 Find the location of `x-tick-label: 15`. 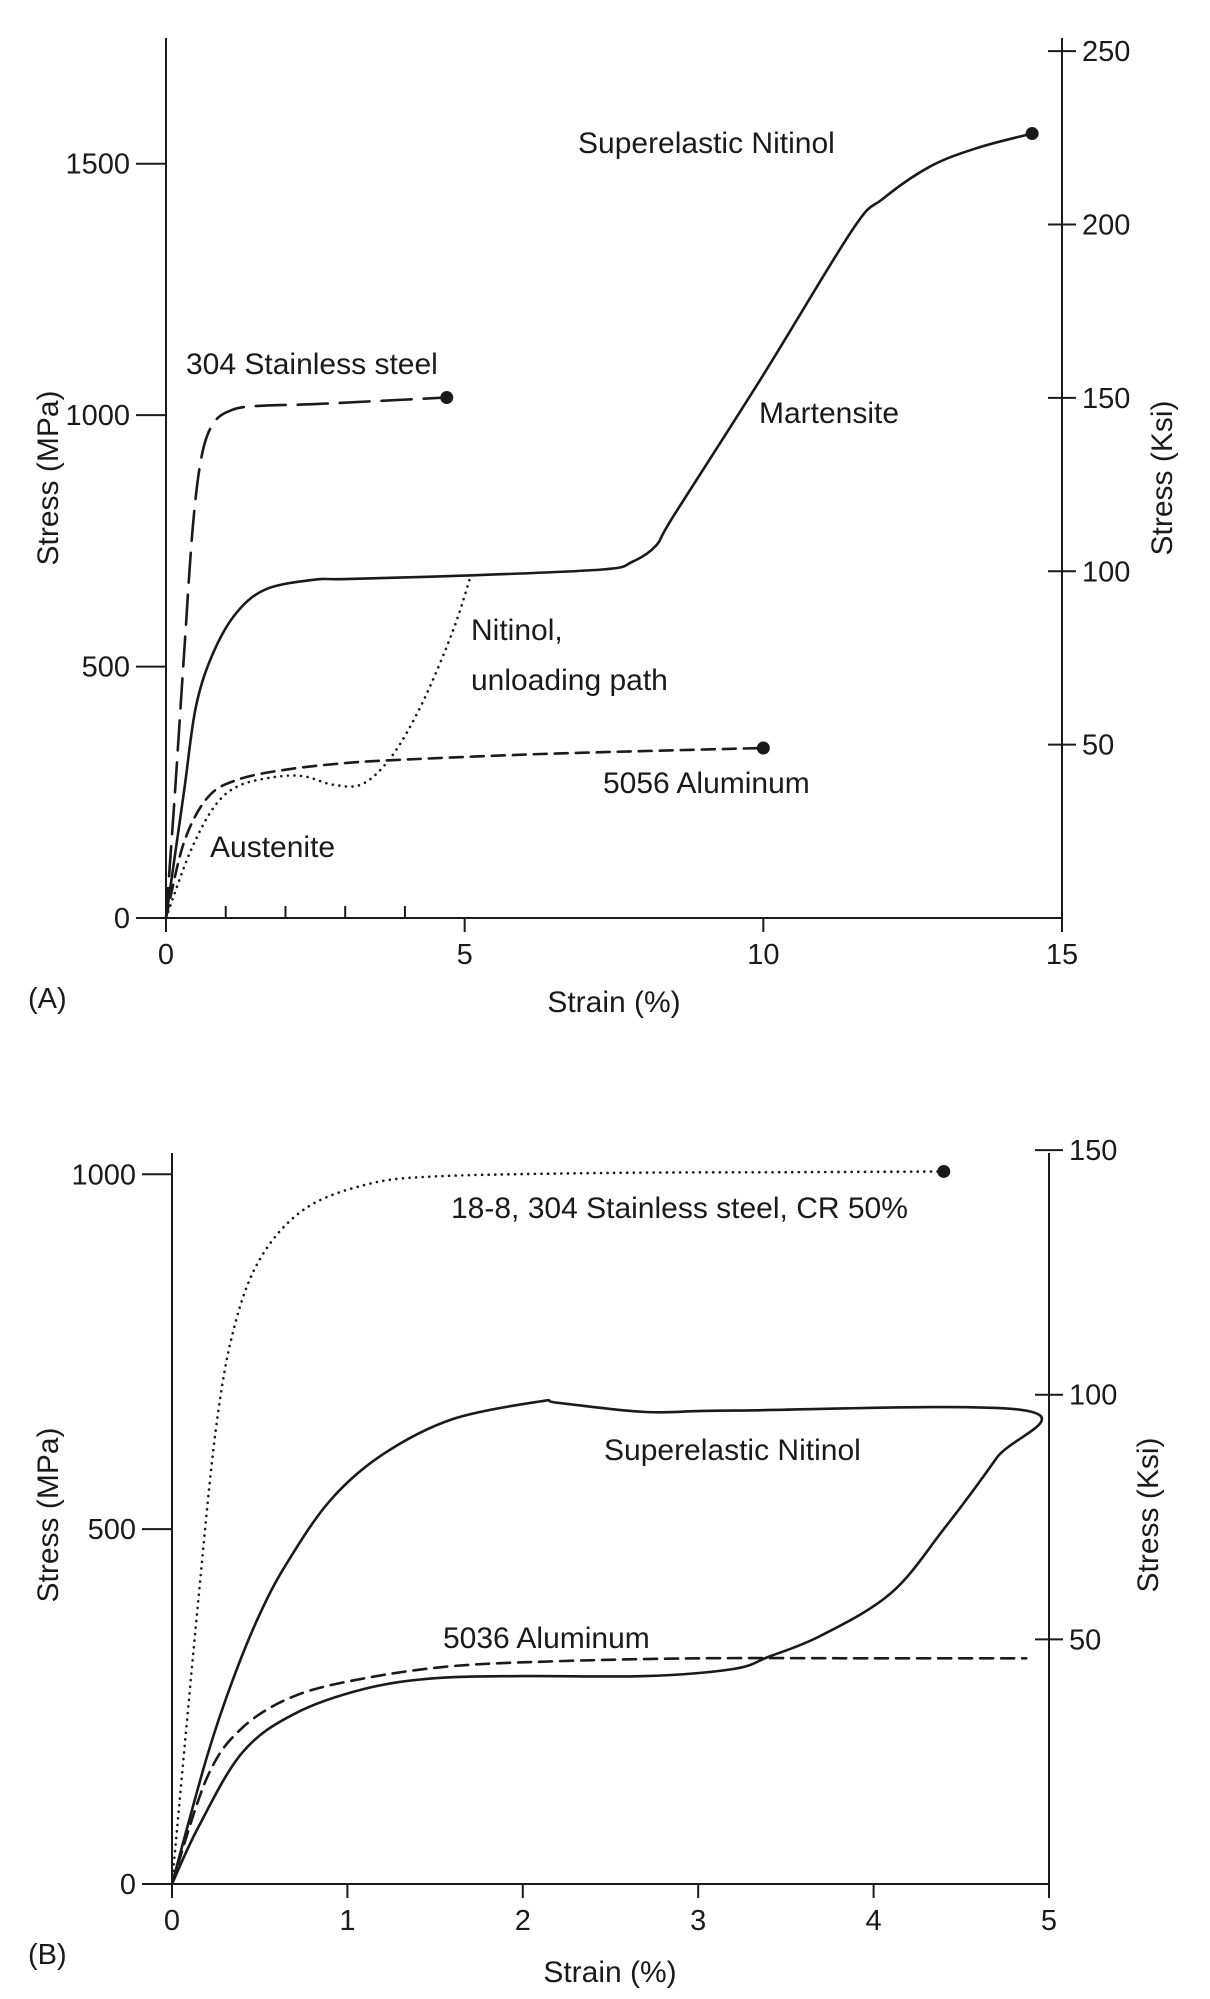

x-tick-label: 15 is located at coordinates (1062, 955).